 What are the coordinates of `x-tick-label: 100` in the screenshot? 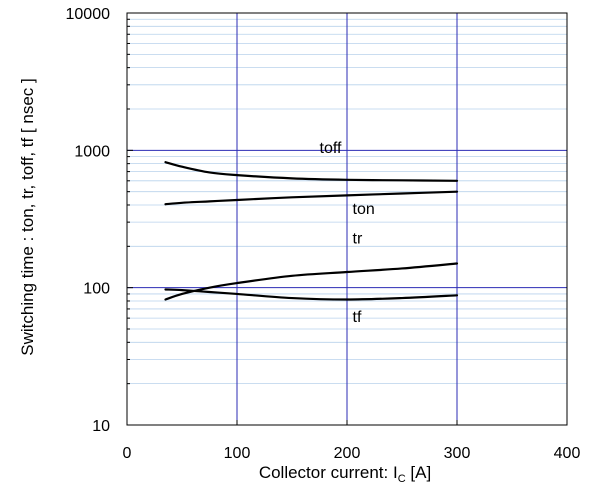 It's located at (237, 453).